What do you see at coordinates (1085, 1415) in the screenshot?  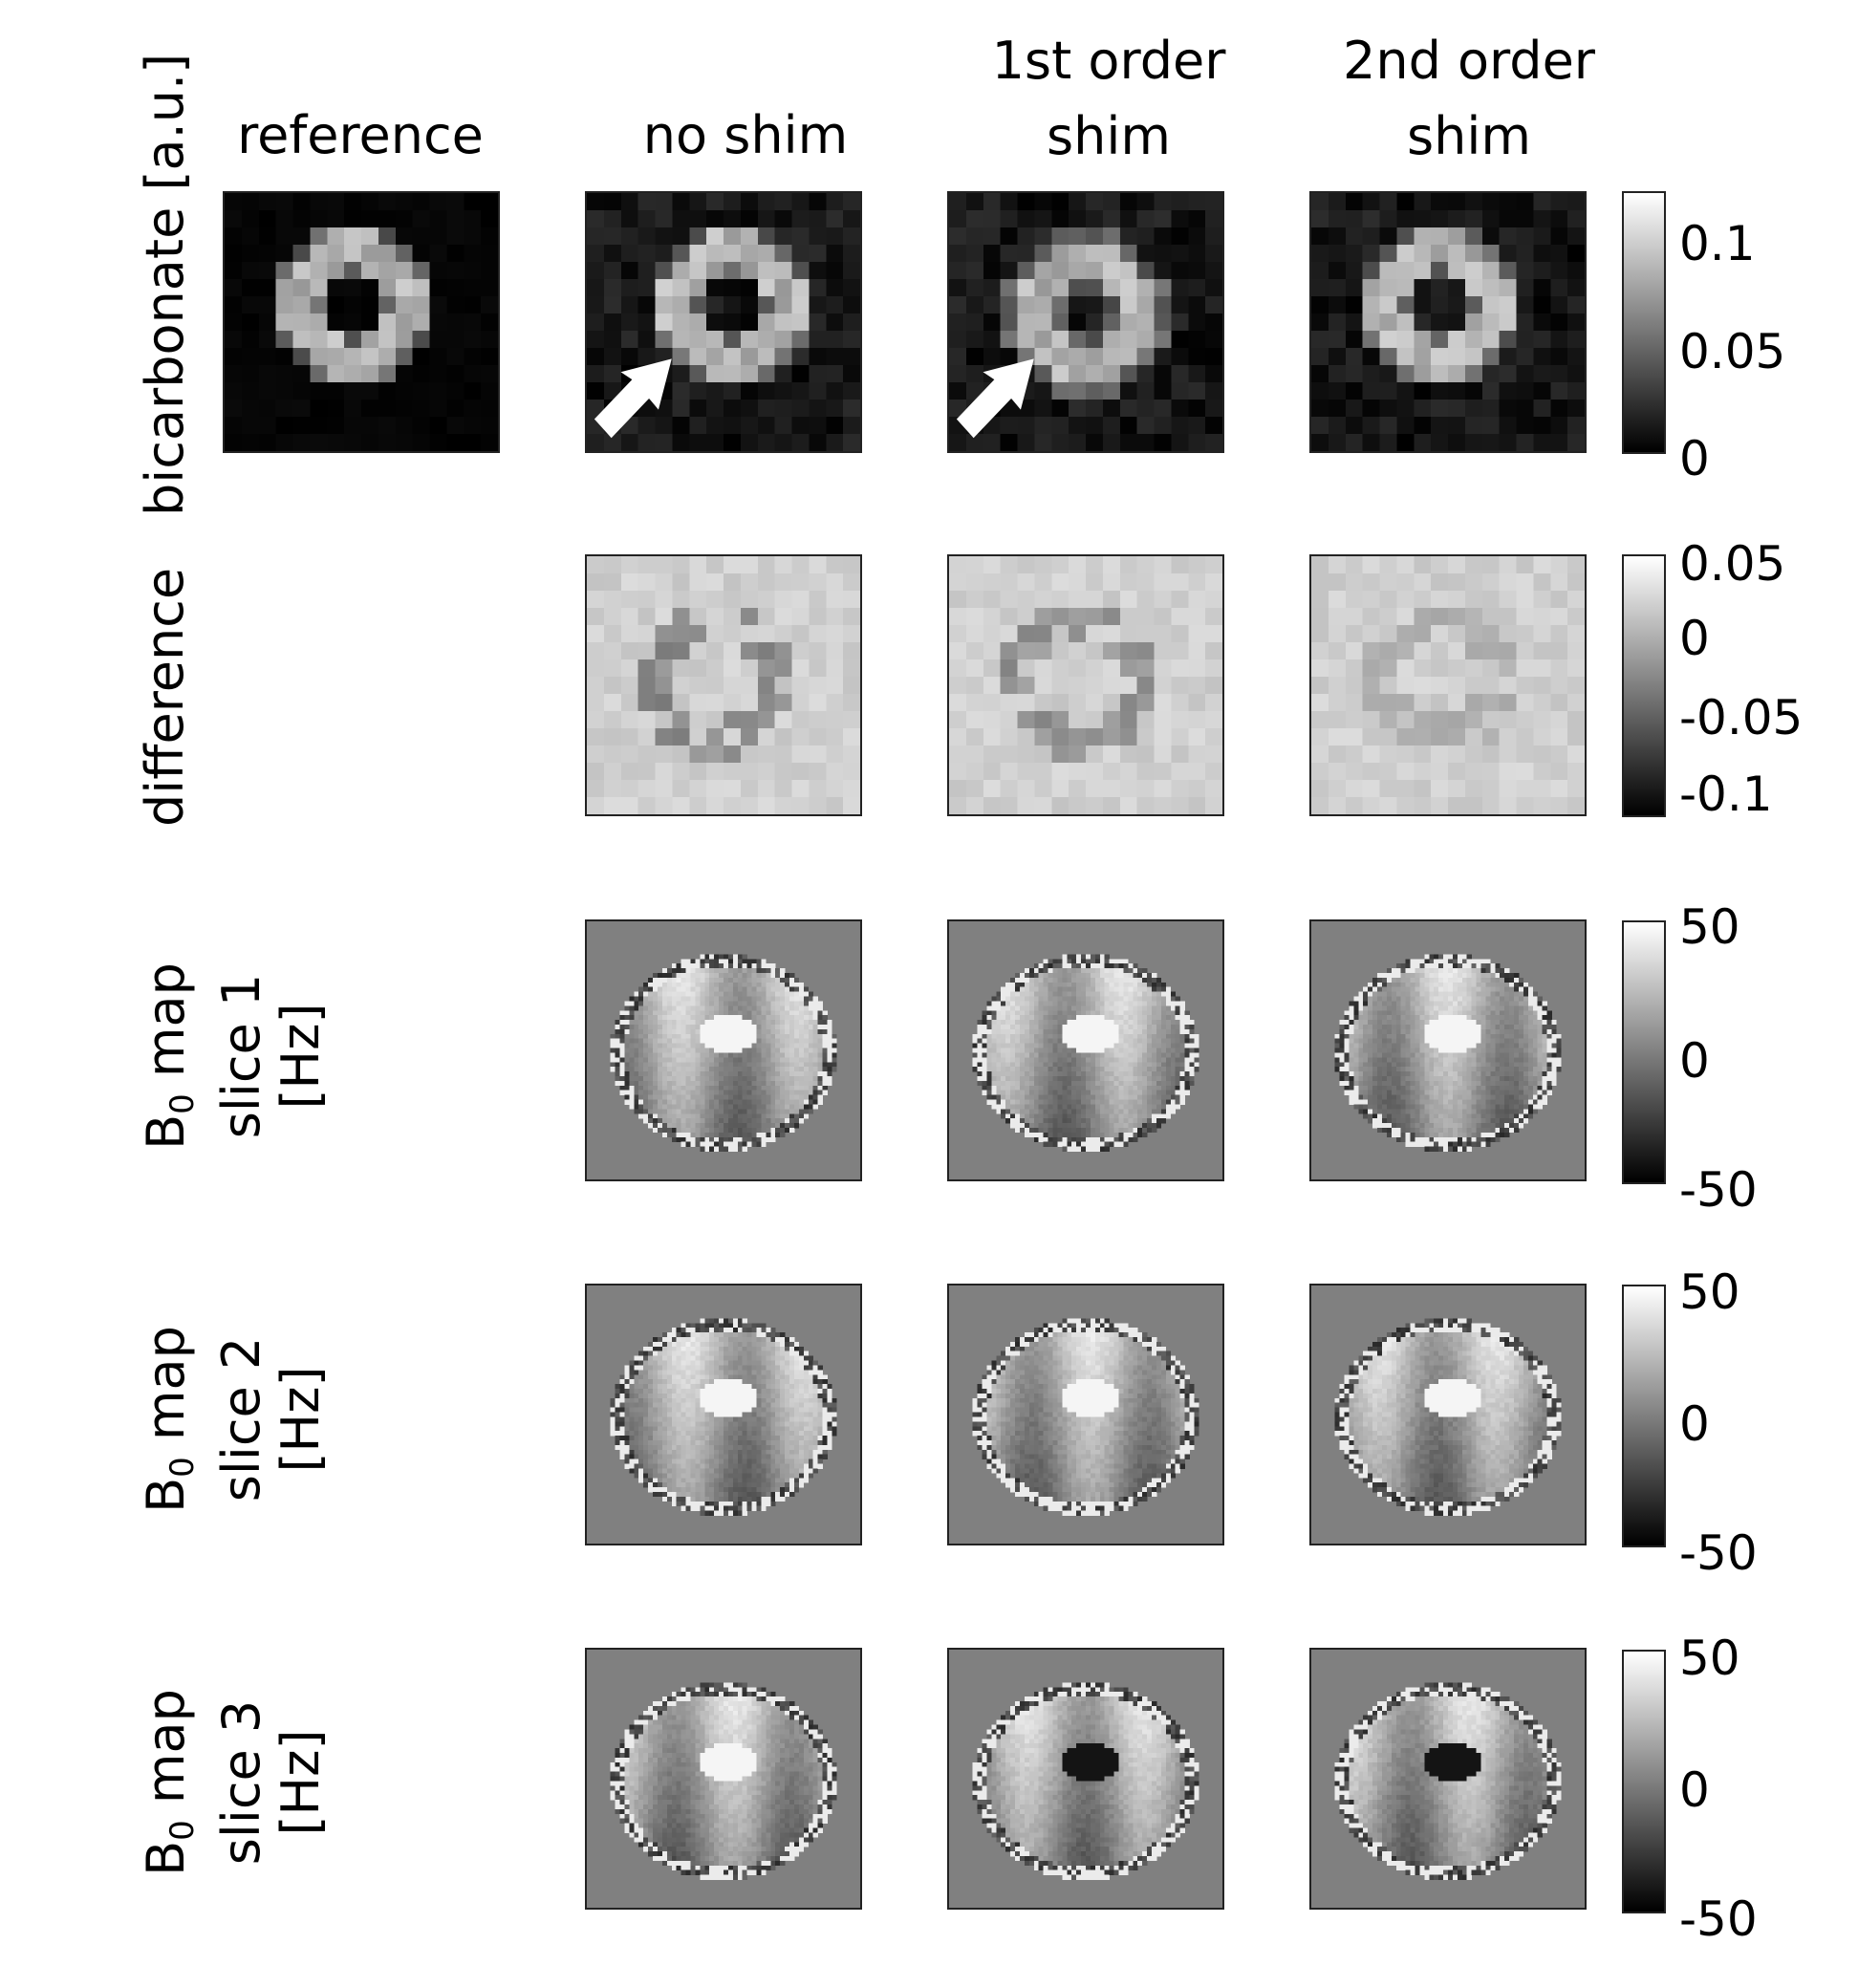 I see `panel-b0-slice2-first-order` at bounding box center [1085, 1415].